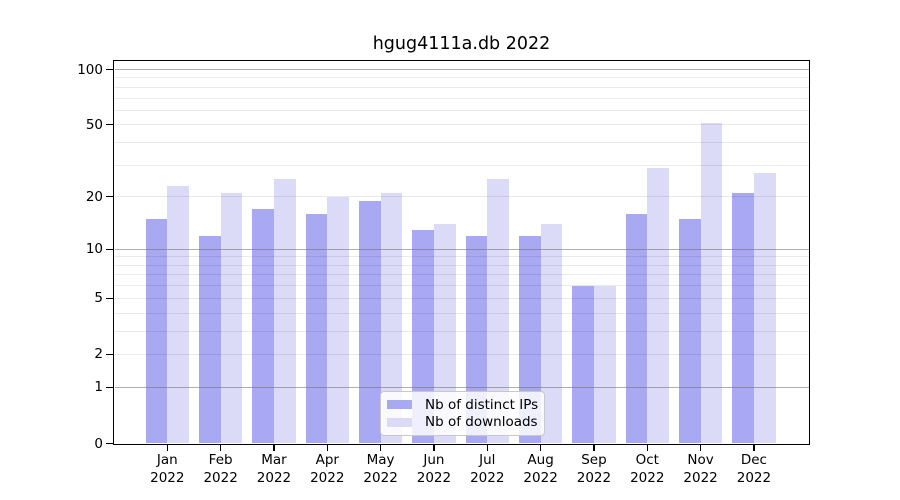 The image size is (900, 500). What do you see at coordinates (98, 354) in the screenshot?
I see `y-tick-label: 2` at bounding box center [98, 354].